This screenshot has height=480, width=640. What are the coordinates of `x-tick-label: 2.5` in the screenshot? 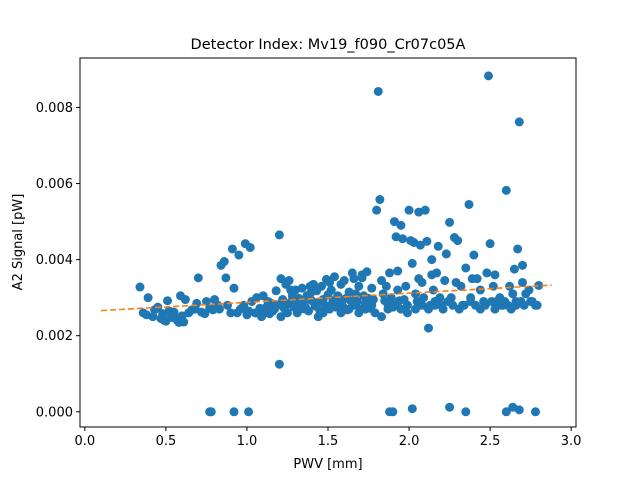 It's located at (490, 441).